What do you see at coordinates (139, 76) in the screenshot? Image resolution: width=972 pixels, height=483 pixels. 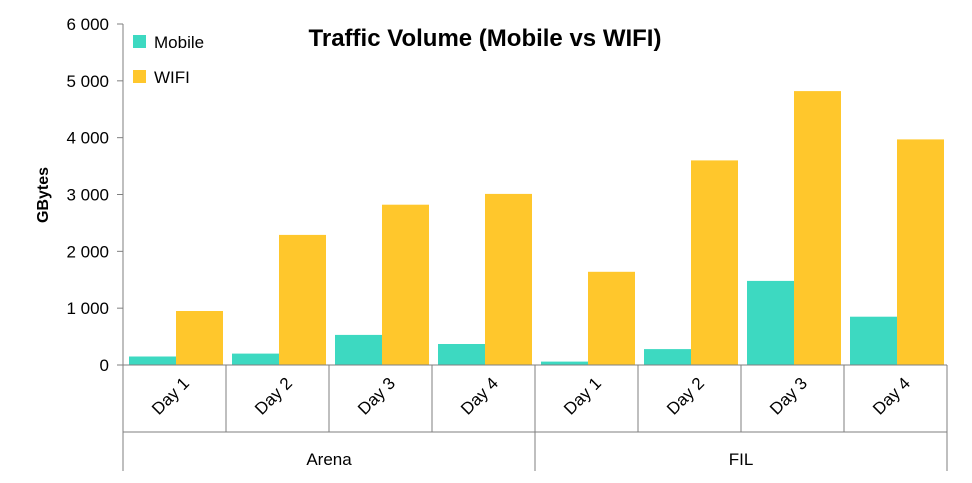 I see `legend-swatch-wifi` at bounding box center [139, 76].